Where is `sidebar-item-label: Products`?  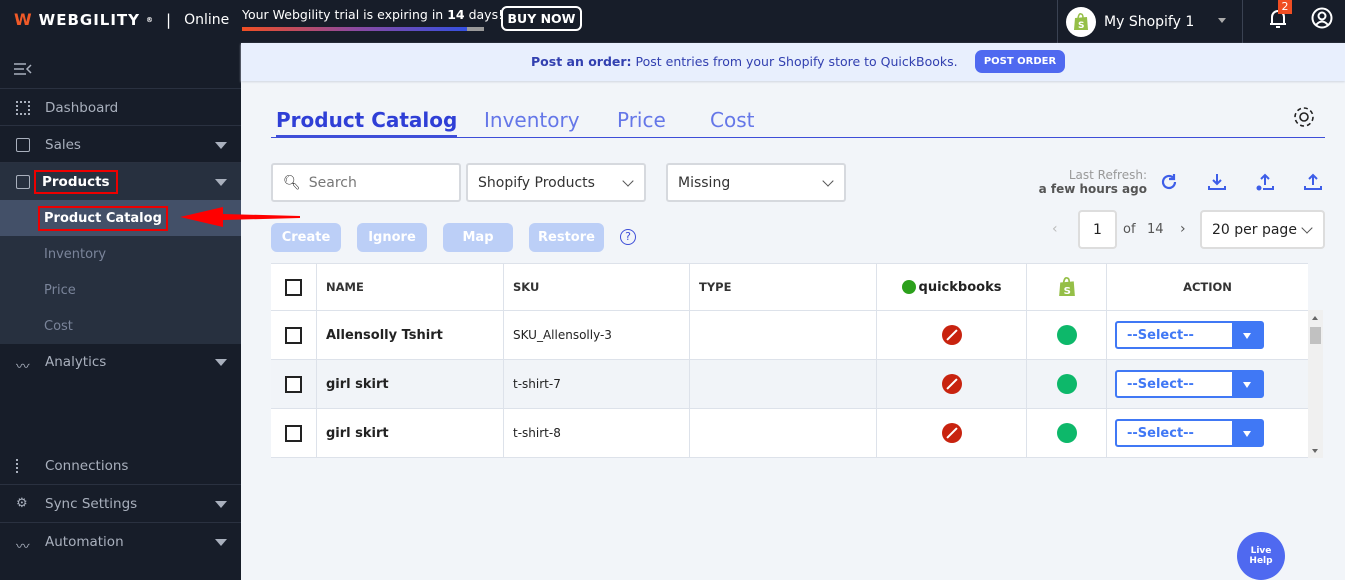 sidebar-item-label: Products is located at coordinates (76, 181).